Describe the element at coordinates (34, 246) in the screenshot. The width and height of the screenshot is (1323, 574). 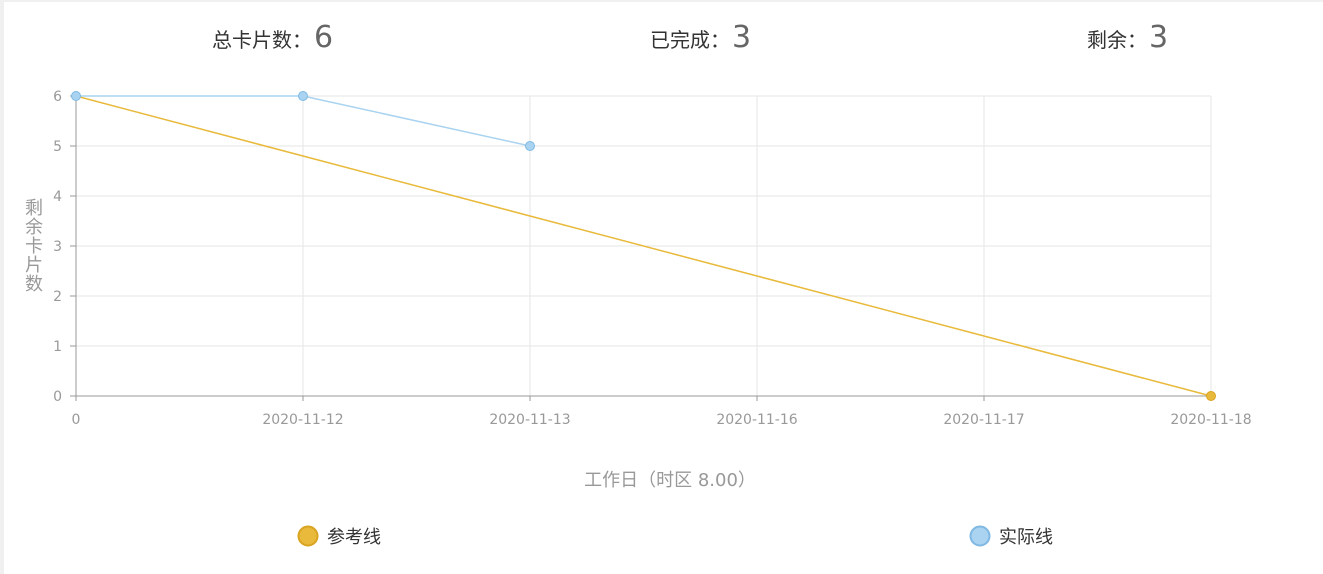
I see `y-axis-title-char-2: 卡` at that location.